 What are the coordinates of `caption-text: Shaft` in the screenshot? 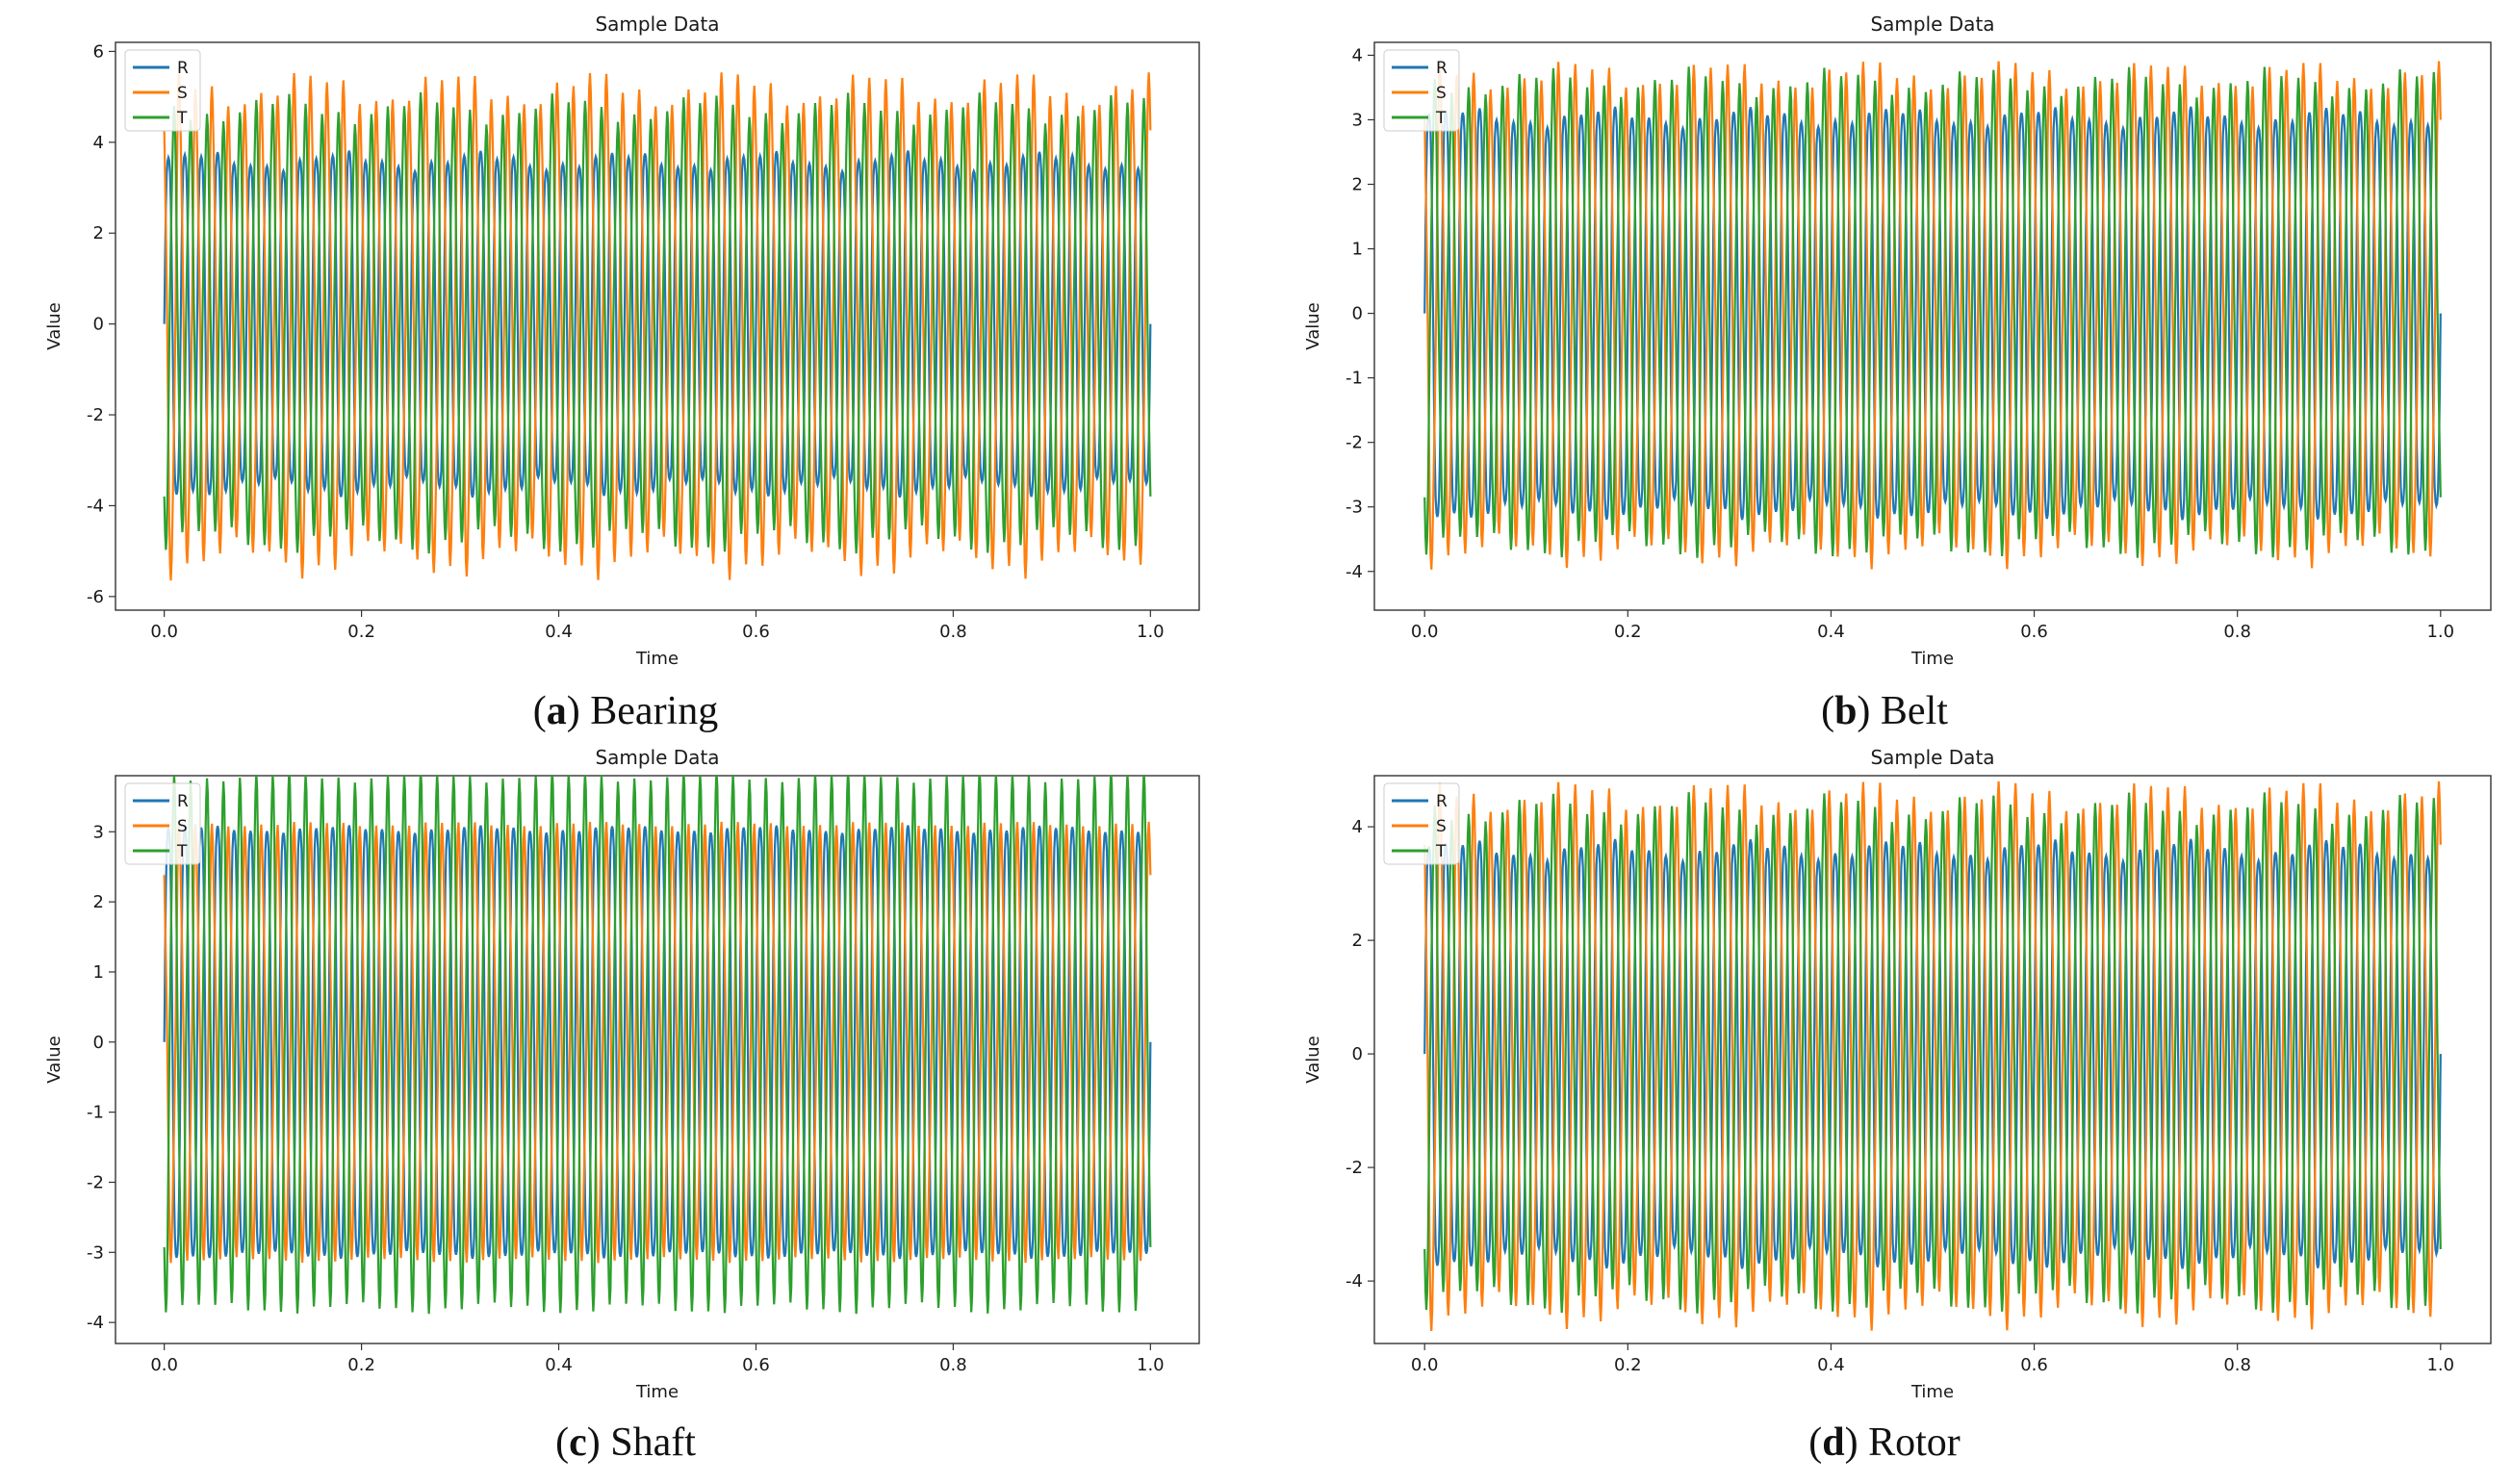 It's located at (653, 1442).